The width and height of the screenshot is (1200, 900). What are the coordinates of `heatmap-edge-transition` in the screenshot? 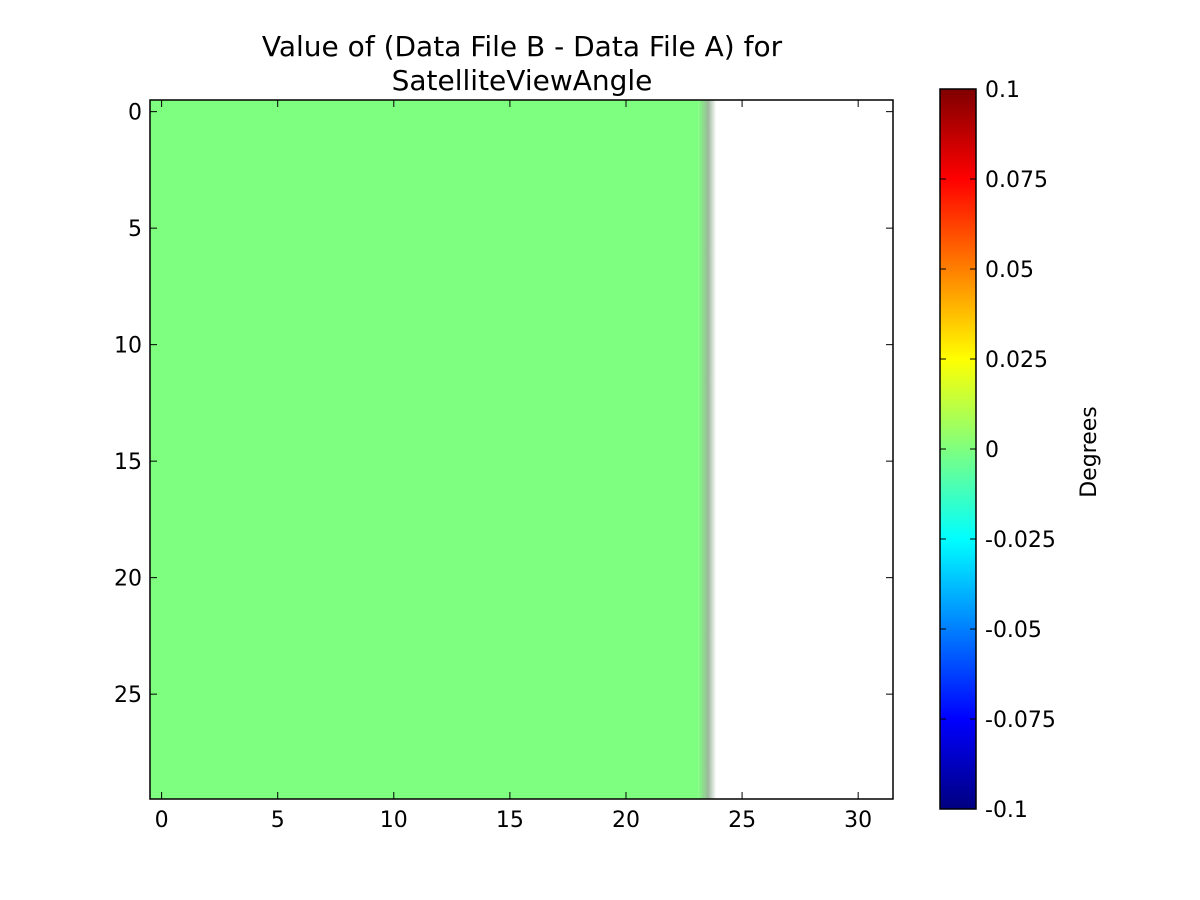 It's located at (707, 449).